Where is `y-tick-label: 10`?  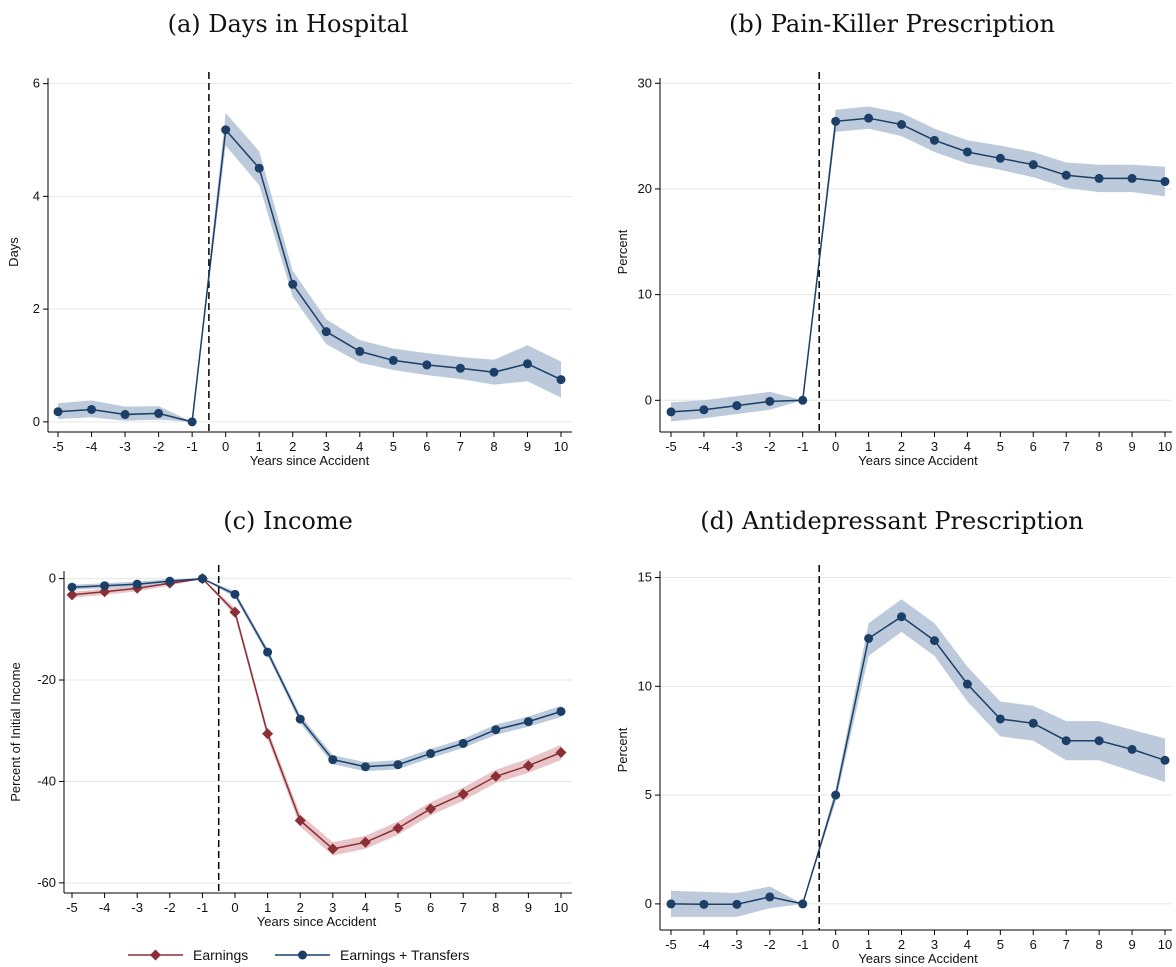 y-tick-label: 10 is located at coordinates (645, 685).